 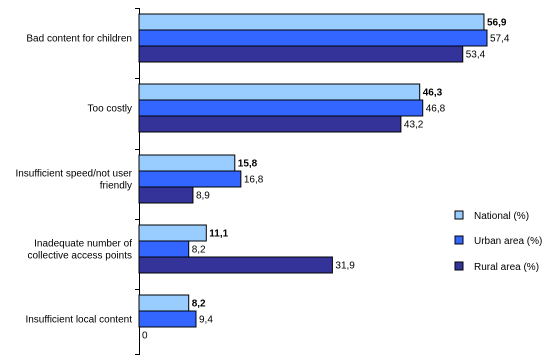 I want to click on legend-label: Urban area (%), so click(x=508, y=241).